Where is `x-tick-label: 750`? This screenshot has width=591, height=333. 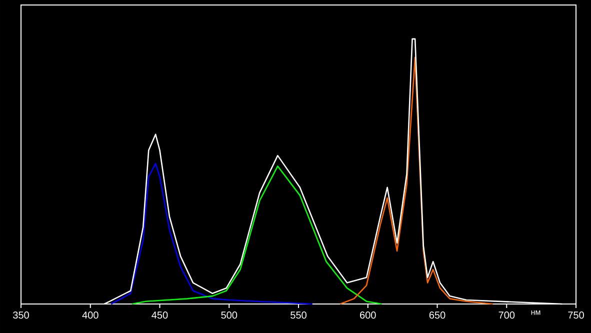 x-tick-label: 750 is located at coordinates (576, 315).